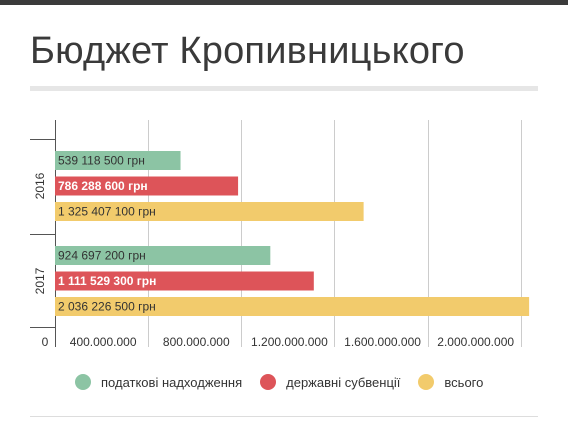 This screenshot has height=423, width=568. Describe the element at coordinates (40, 280) in the screenshot. I see `category-label: 2017` at that location.